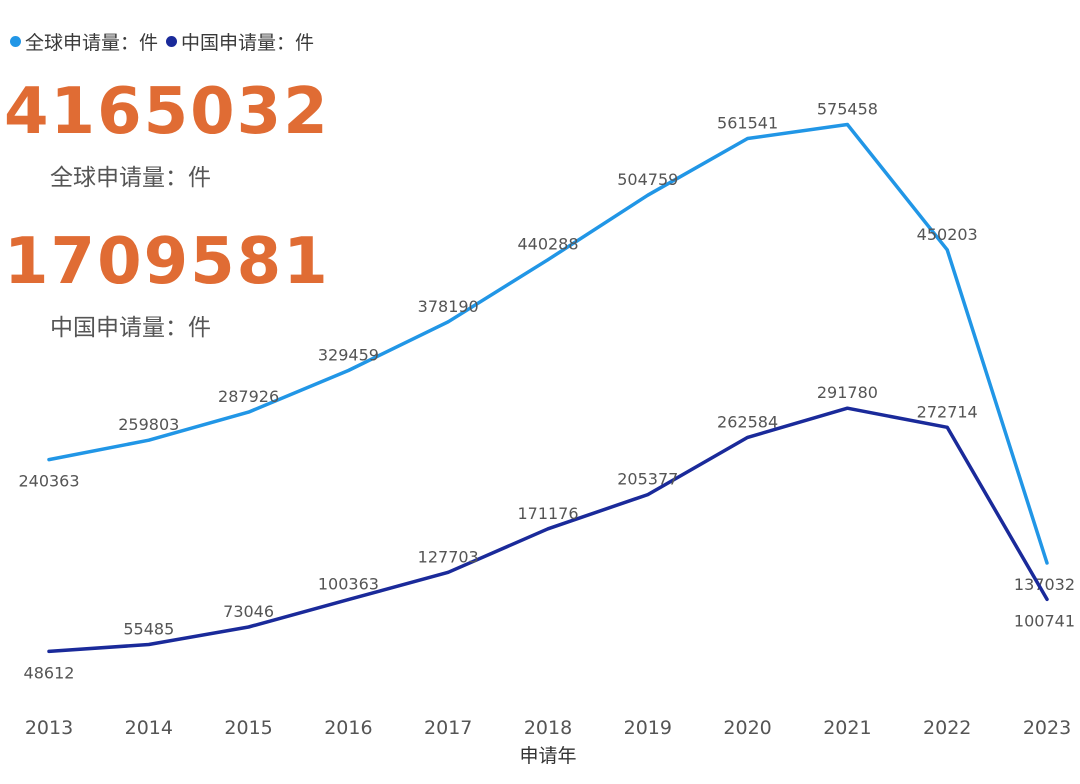  Describe the element at coordinates (448, 556) in the screenshot. I see `data-label: 127703` at that location.